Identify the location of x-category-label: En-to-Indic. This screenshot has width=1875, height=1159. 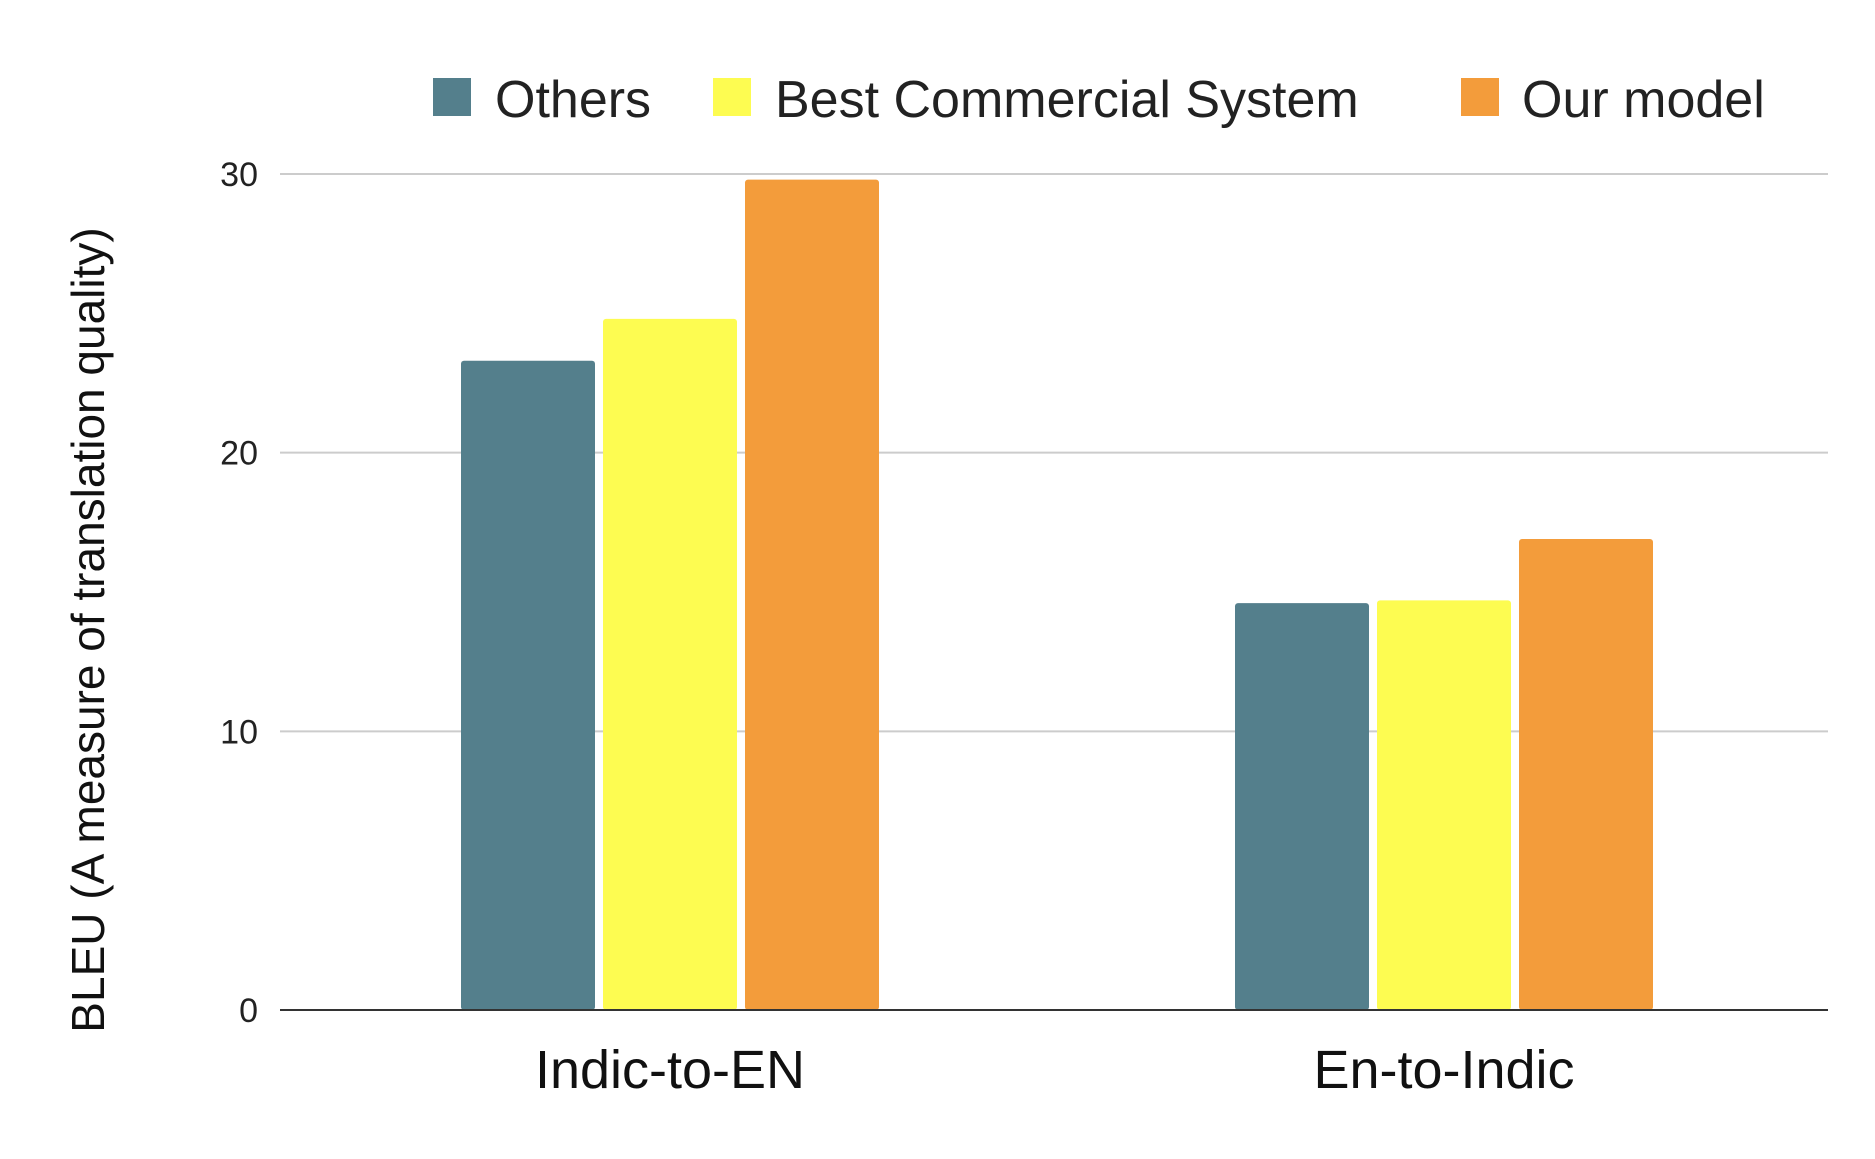
(1443, 1070).